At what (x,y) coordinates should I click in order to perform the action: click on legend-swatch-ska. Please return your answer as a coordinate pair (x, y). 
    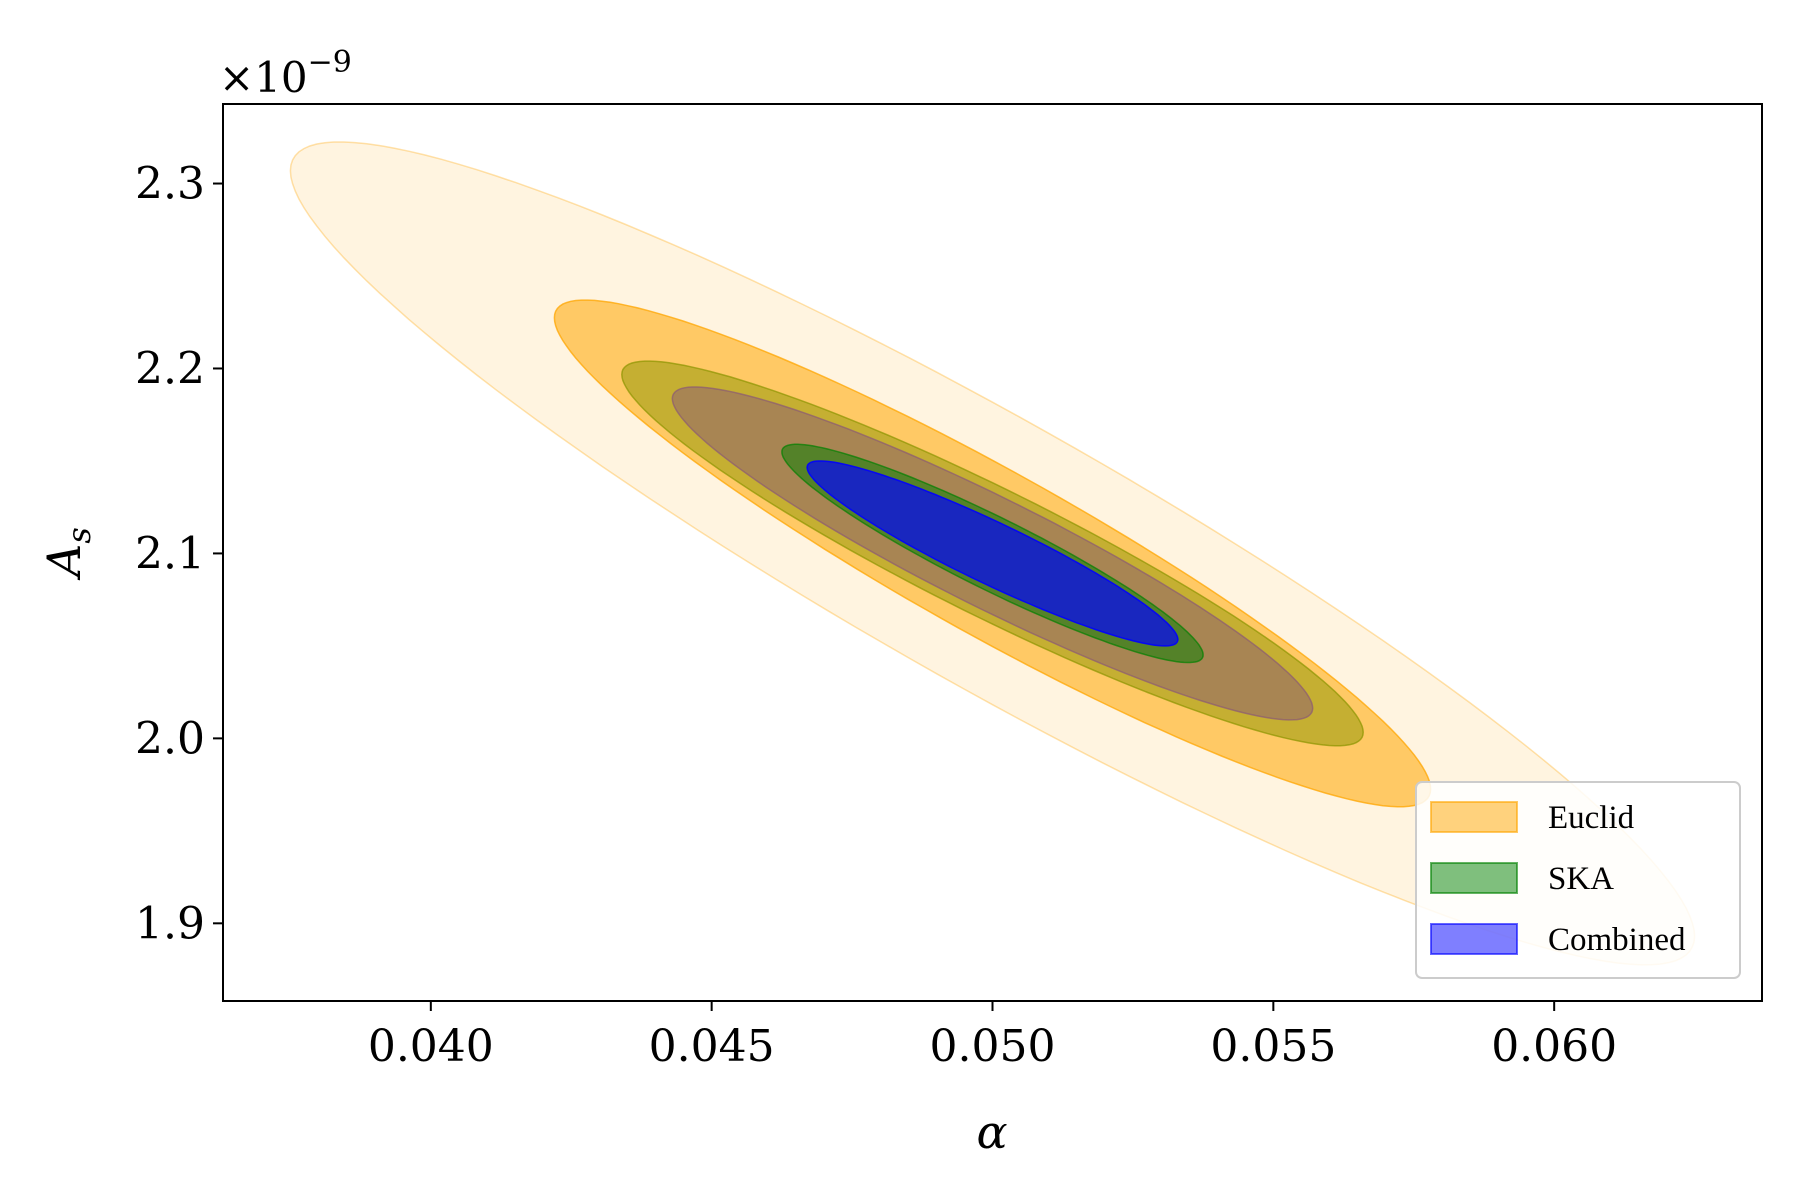
    Looking at the image, I should click on (1474, 878).